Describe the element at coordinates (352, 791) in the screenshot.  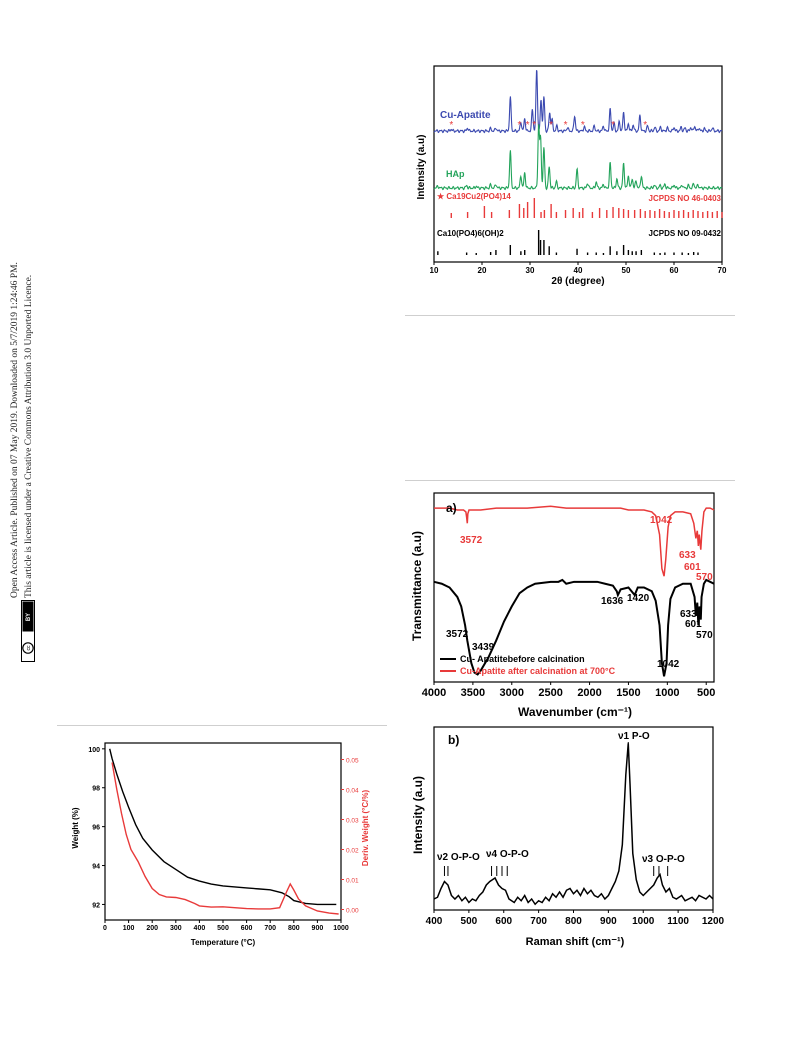
I see `tga-y-right-tick-label: 0.04` at that location.